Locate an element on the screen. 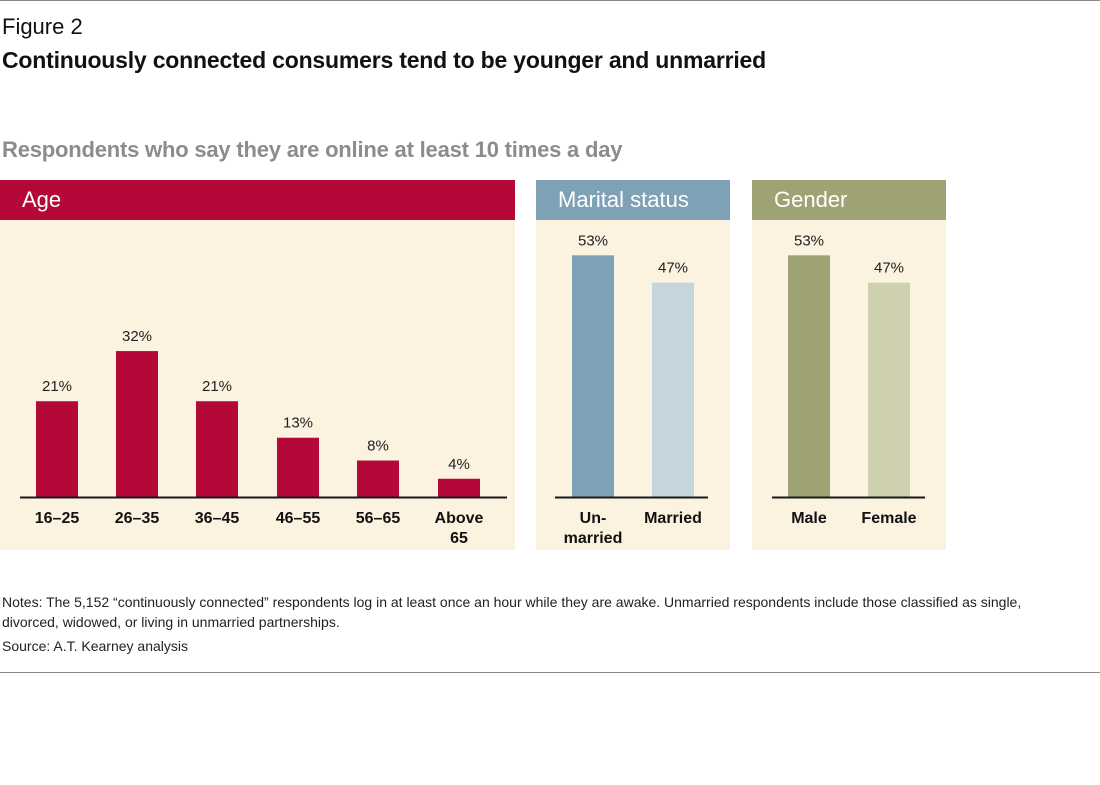  gender-panel: Gender is located at coordinates (849, 365).